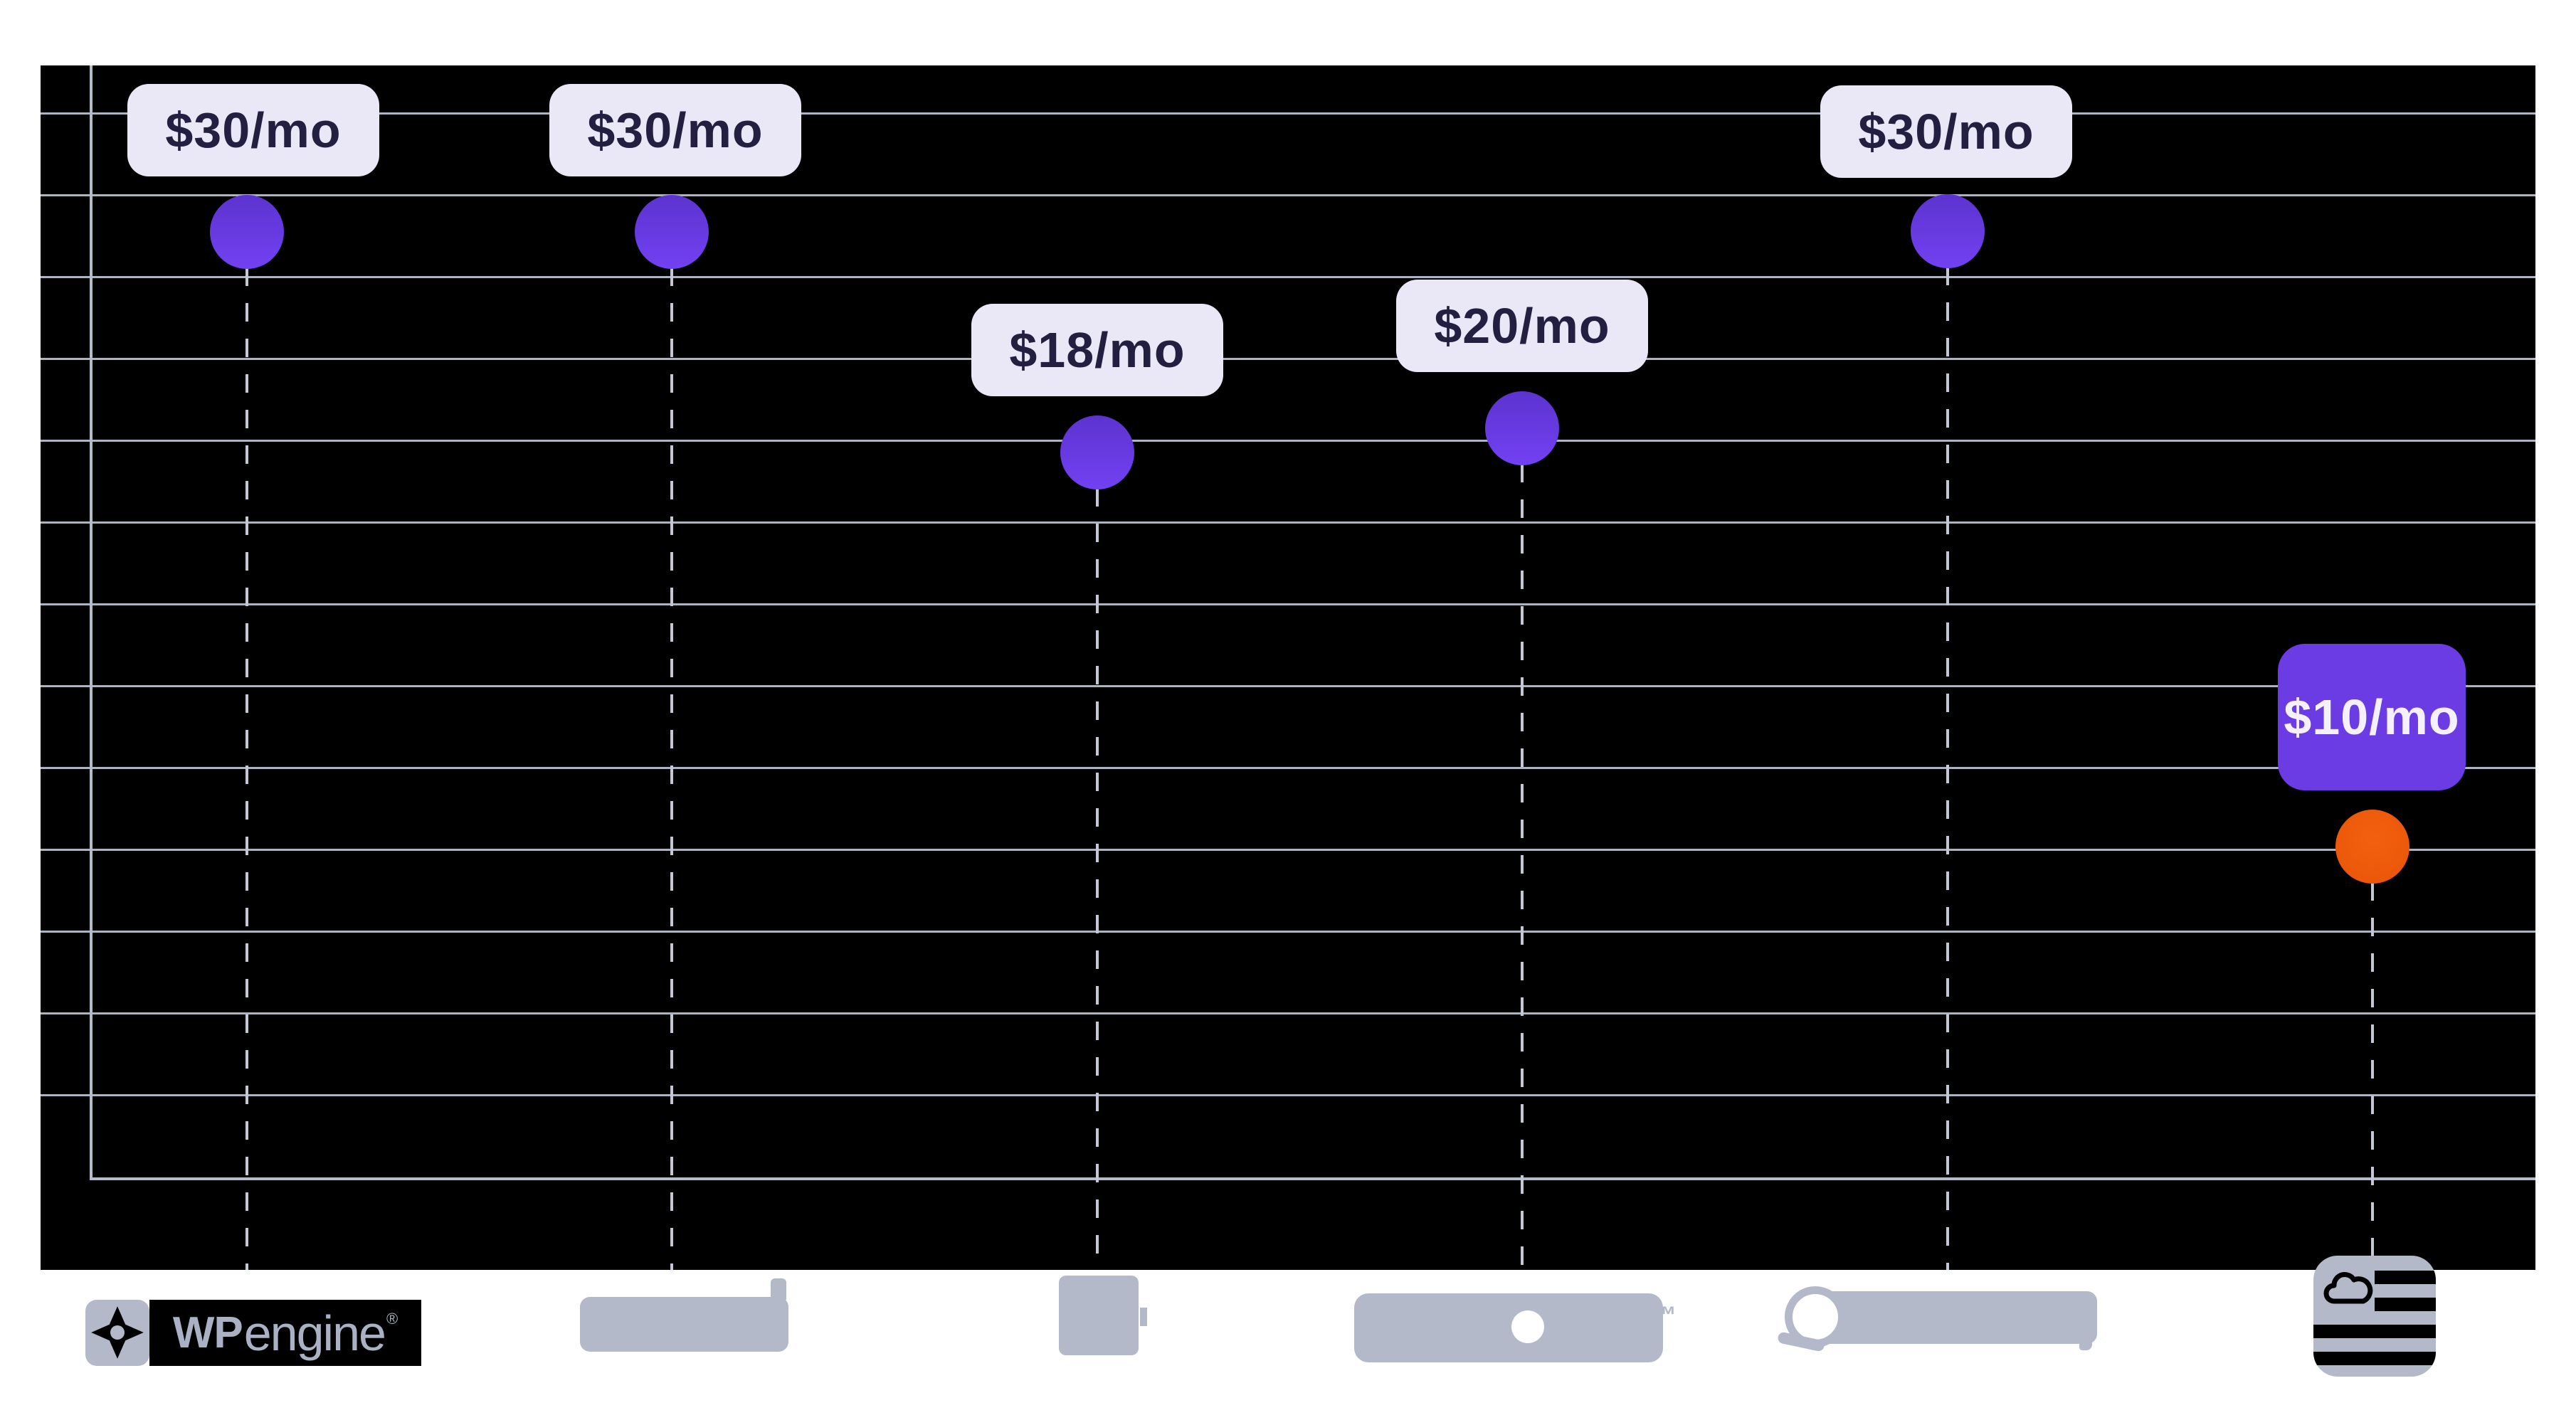  What do you see at coordinates (1097, 861) in the screenshot?
I see `guide-dash-col3` at bounding box center [1097, 861].